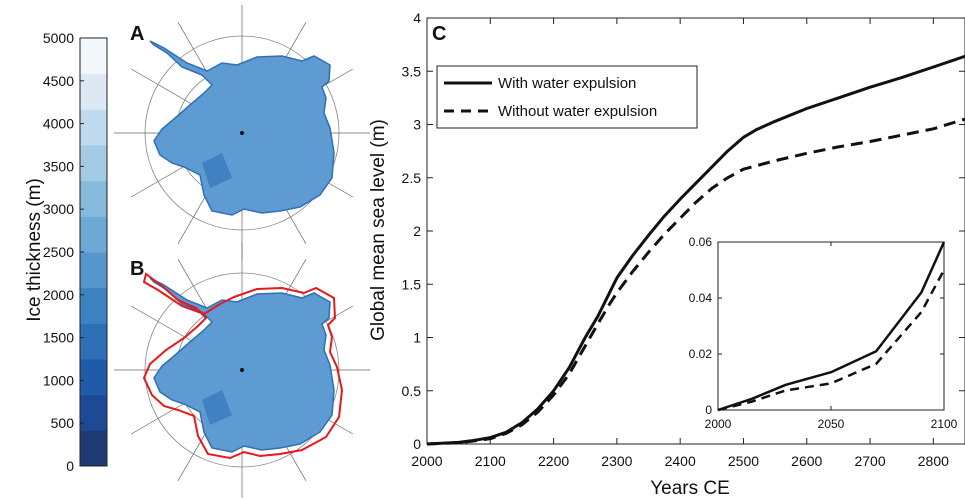  I want to click on main-y-tick-label: 1.5, so click(412, 284).